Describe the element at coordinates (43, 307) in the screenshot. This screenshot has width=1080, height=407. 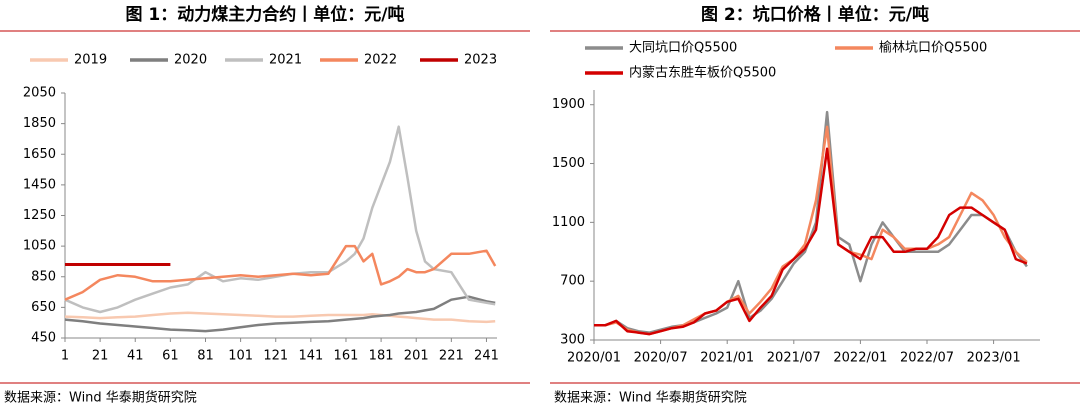
I see `y-tick-label: 650` at that location.